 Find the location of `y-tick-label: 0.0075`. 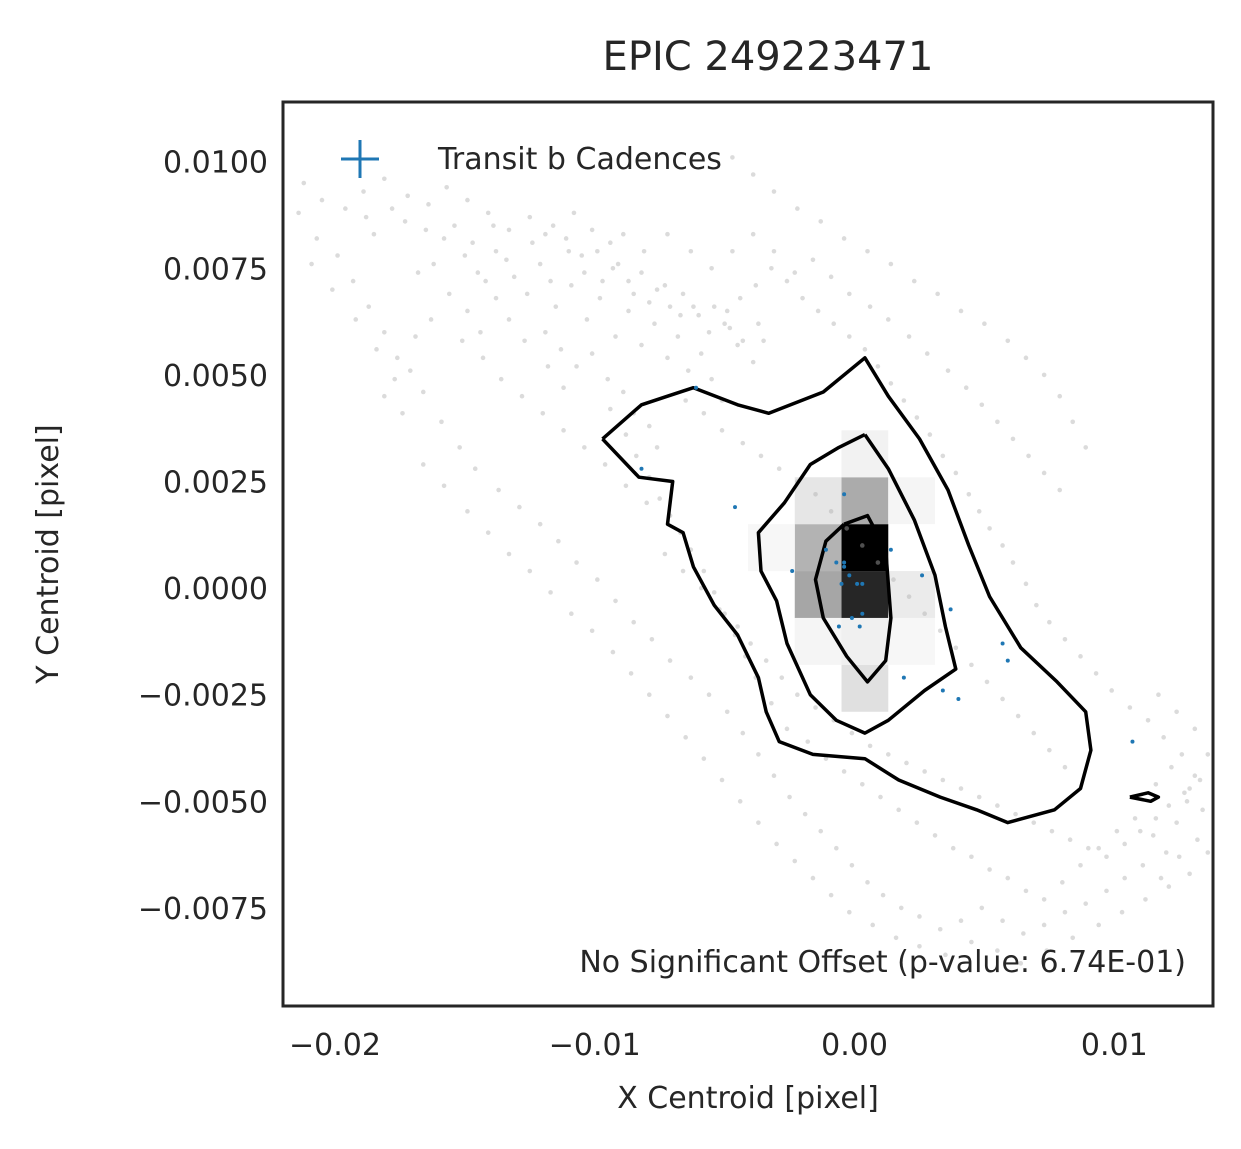

y-tick-label: 0.0075 is located at coordinates (215, 269).